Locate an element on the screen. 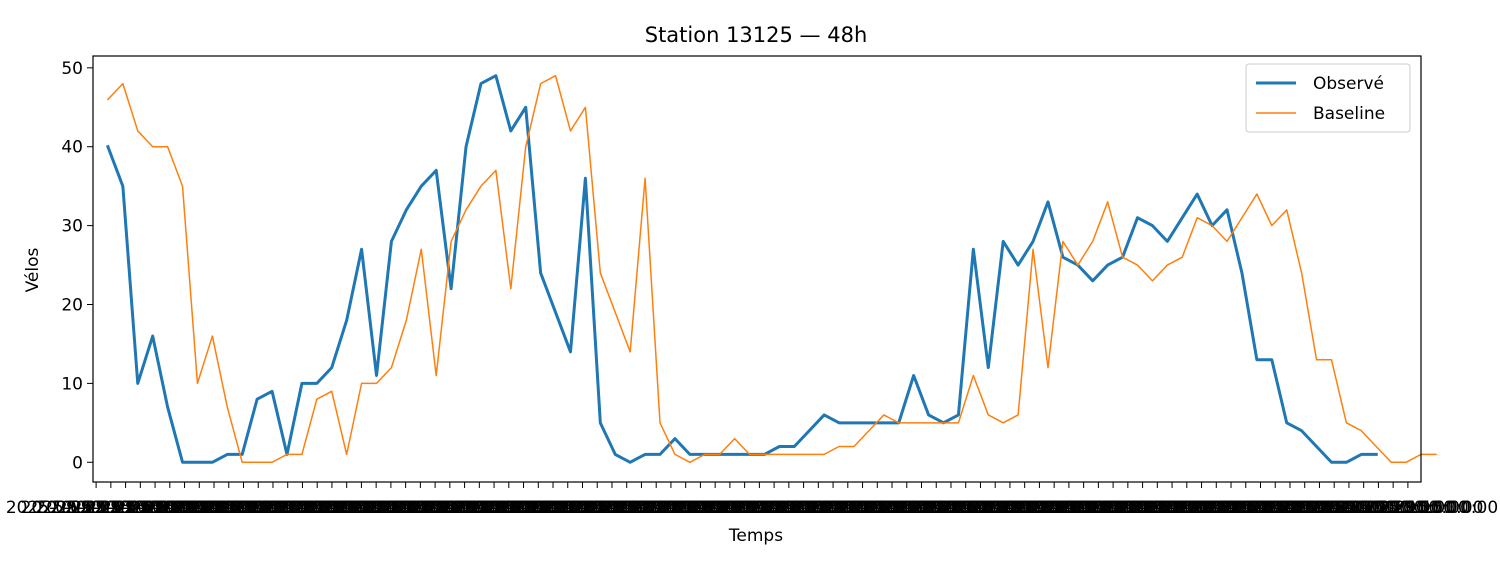 The width and height of the screenshot is (1500, 570). y-tick-label: 30 is located at coordinates (72, 227).